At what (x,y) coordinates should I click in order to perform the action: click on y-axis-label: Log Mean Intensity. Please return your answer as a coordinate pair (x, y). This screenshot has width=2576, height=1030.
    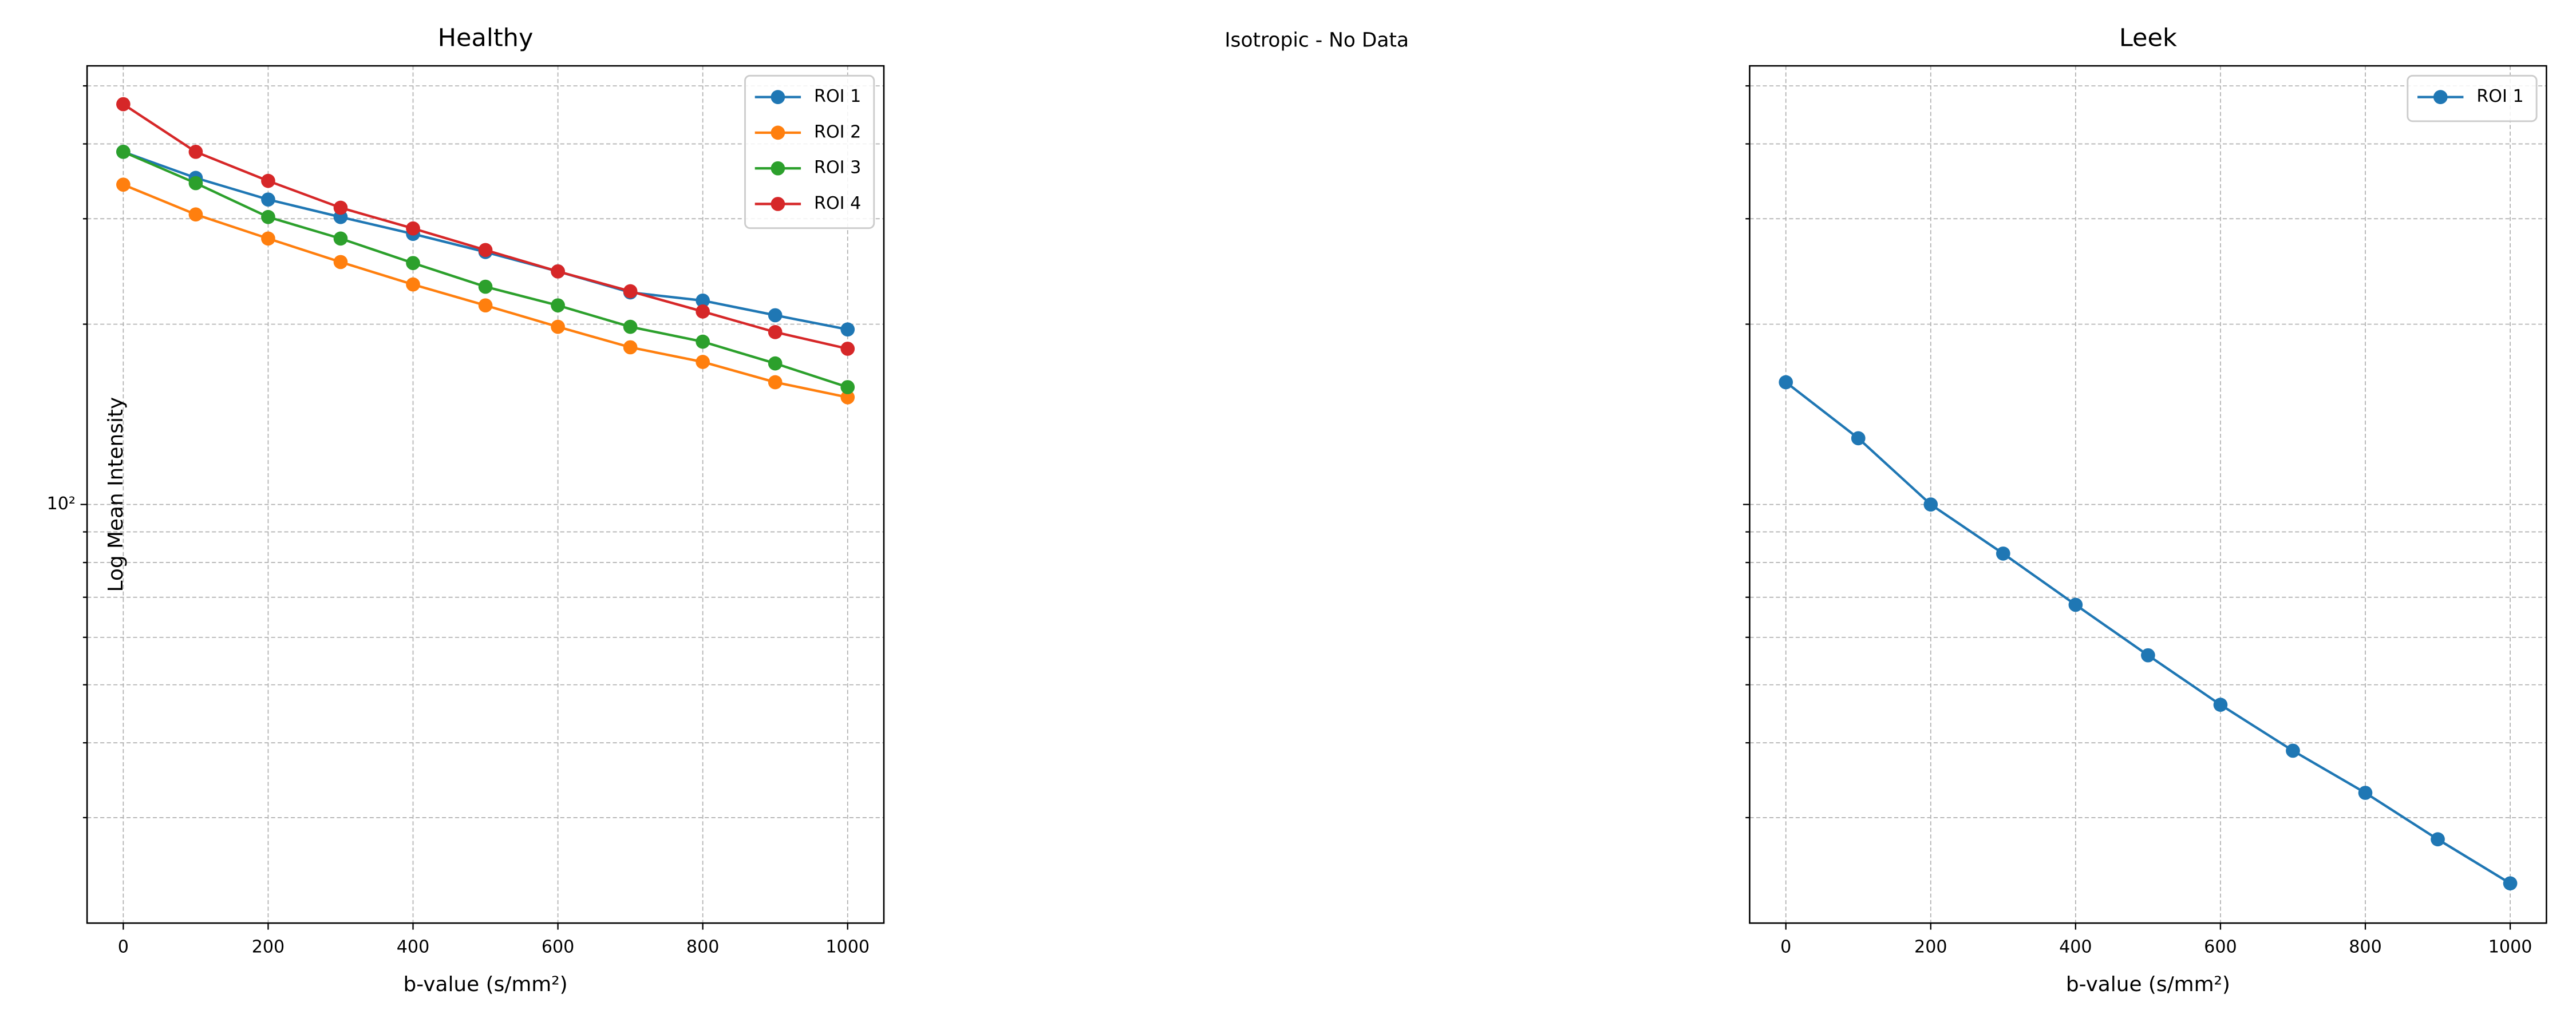
    Looking at the image, I should click on (116, 494).